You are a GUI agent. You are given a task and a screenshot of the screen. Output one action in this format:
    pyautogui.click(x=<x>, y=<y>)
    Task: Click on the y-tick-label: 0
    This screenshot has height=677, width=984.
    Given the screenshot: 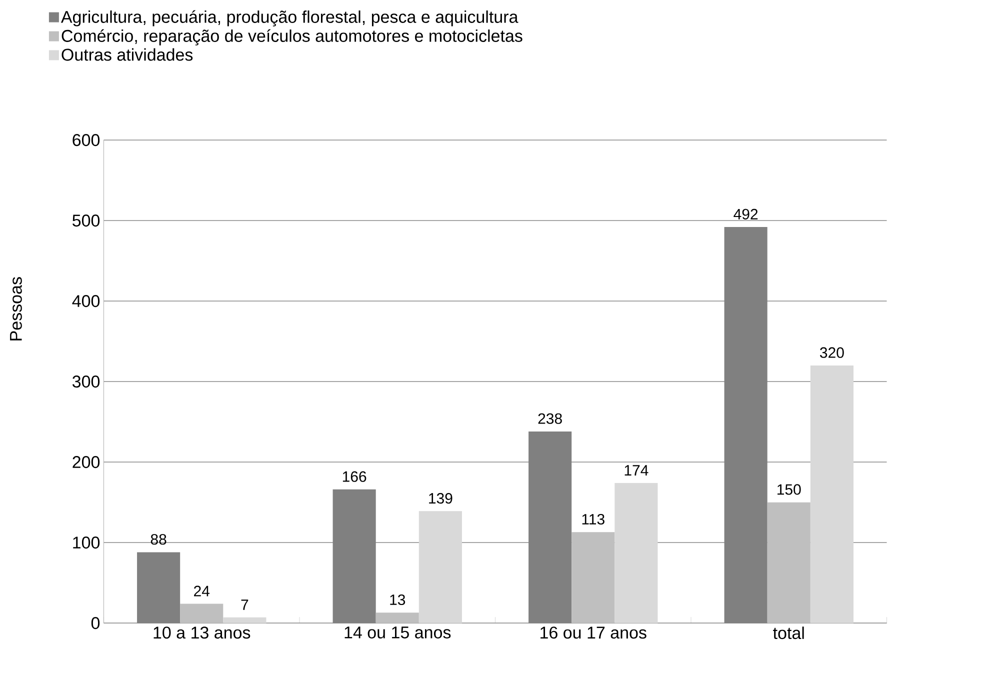 What is the action you would take?
    pyautogui.click(x=95, y=623)
    